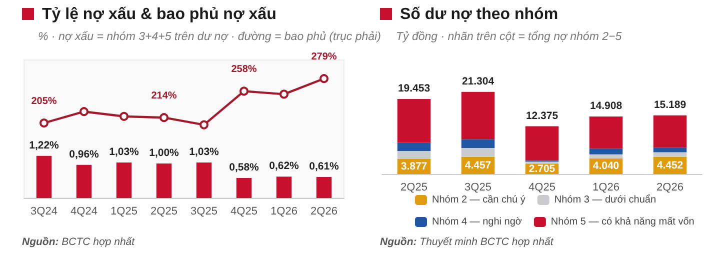 The width and height of the screenshot is (713, 260). I want to click on x-tick-label: 1Q25, so click(124, 212).